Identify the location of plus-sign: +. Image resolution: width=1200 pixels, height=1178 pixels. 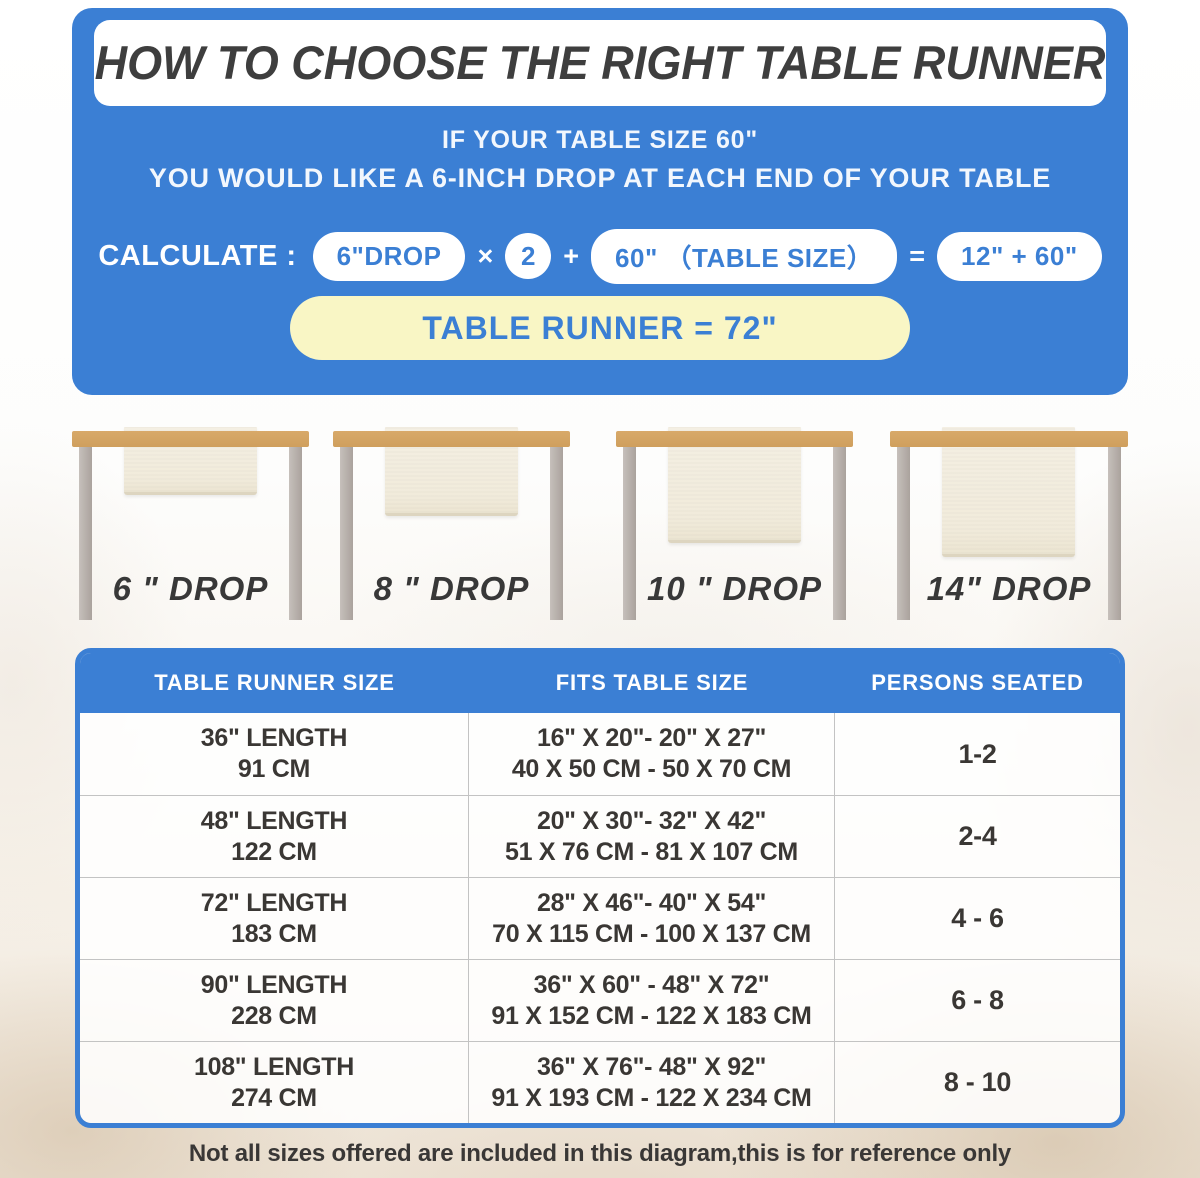
(571, 255).